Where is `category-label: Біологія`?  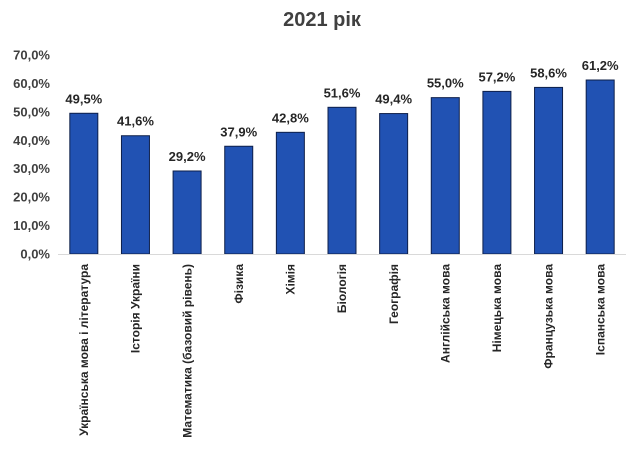 category-label: Біологія is located at coordinates (342, 288).